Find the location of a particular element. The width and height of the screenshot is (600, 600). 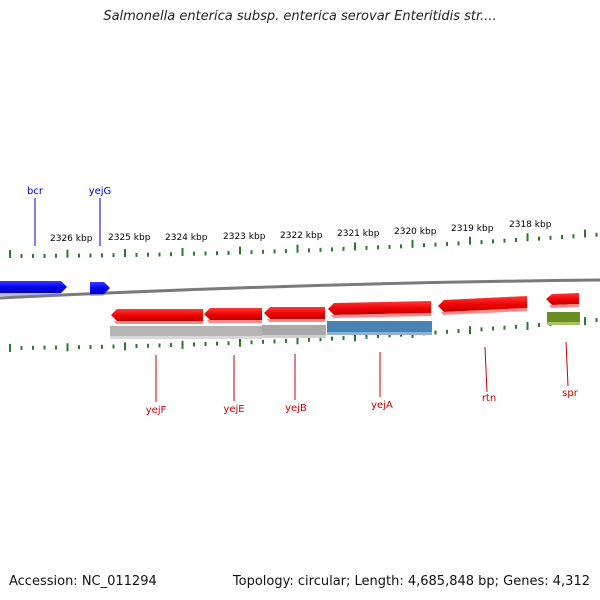

genome-backbone is located at coordinates (300, 289).